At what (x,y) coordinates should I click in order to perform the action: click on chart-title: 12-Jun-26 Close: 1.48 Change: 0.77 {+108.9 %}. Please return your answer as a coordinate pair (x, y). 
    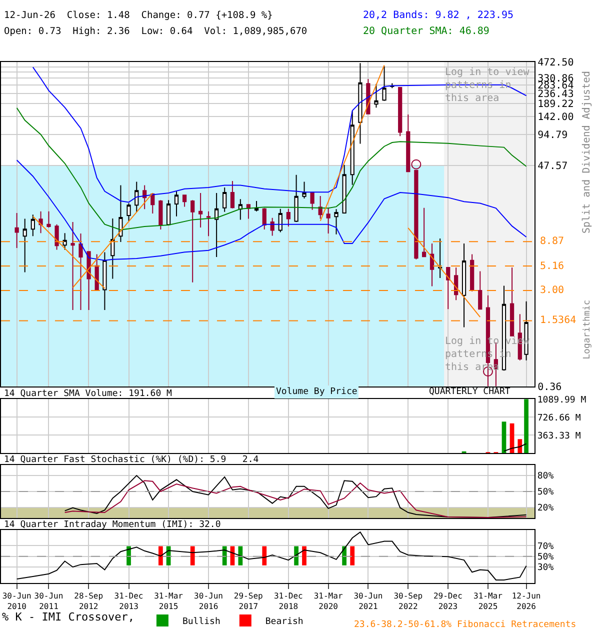
    Looking at the image, I should click on (138, 15).